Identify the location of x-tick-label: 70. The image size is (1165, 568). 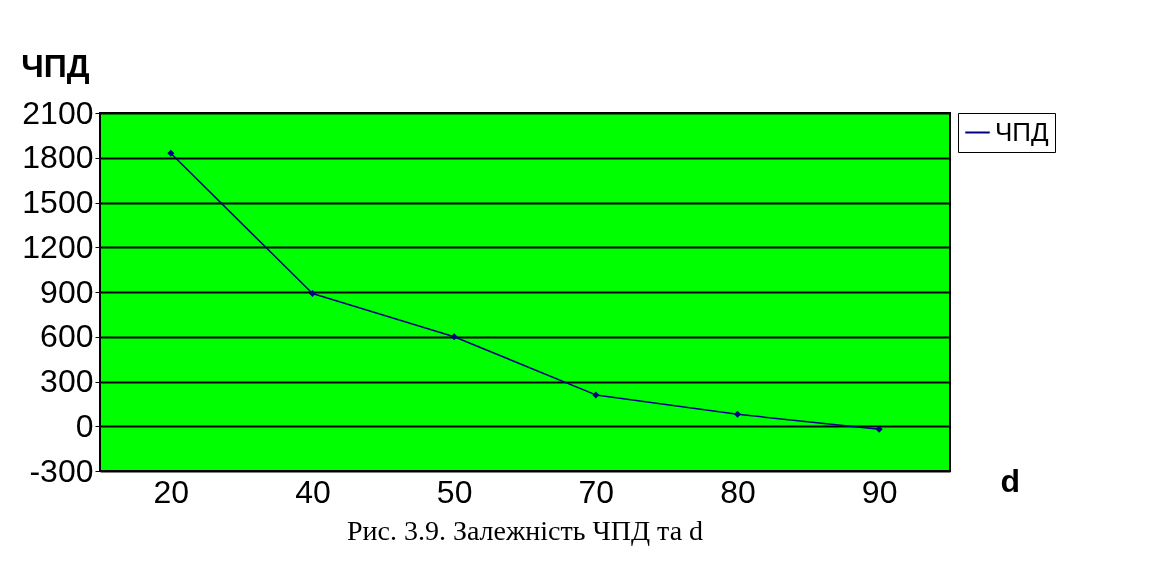
(596, 491).